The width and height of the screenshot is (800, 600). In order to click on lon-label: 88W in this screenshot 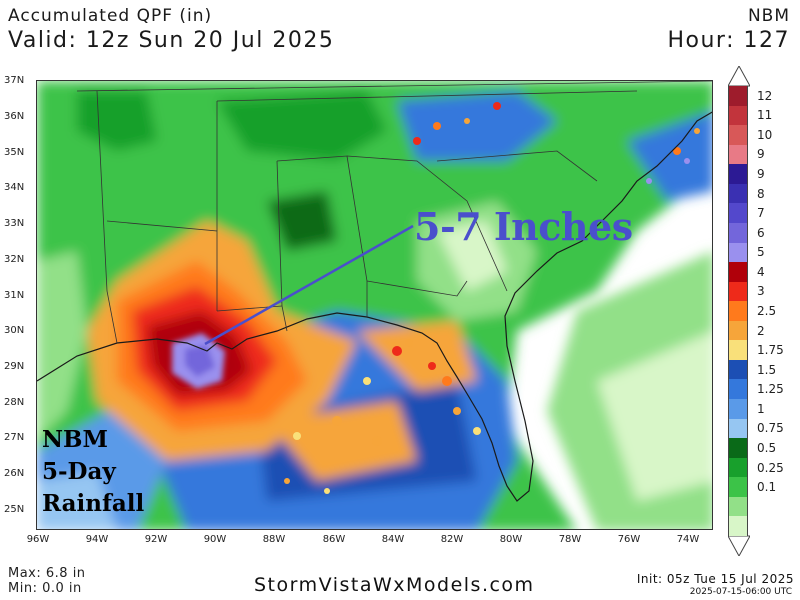, I will do `click(274, 539)`.